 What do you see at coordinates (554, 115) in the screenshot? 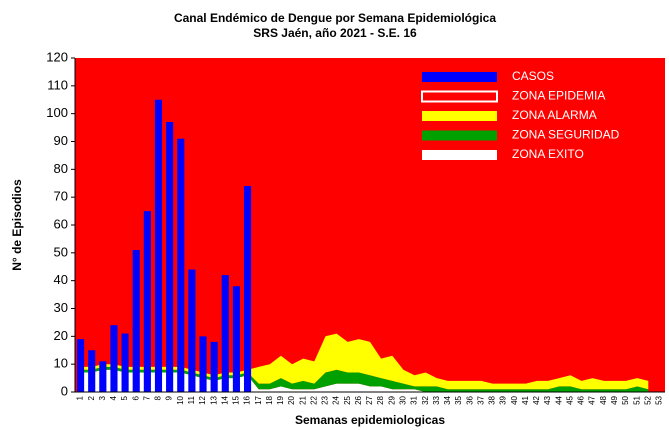
I see `legend-label: ZONA ALARMA` at bounding box center [554, 115].